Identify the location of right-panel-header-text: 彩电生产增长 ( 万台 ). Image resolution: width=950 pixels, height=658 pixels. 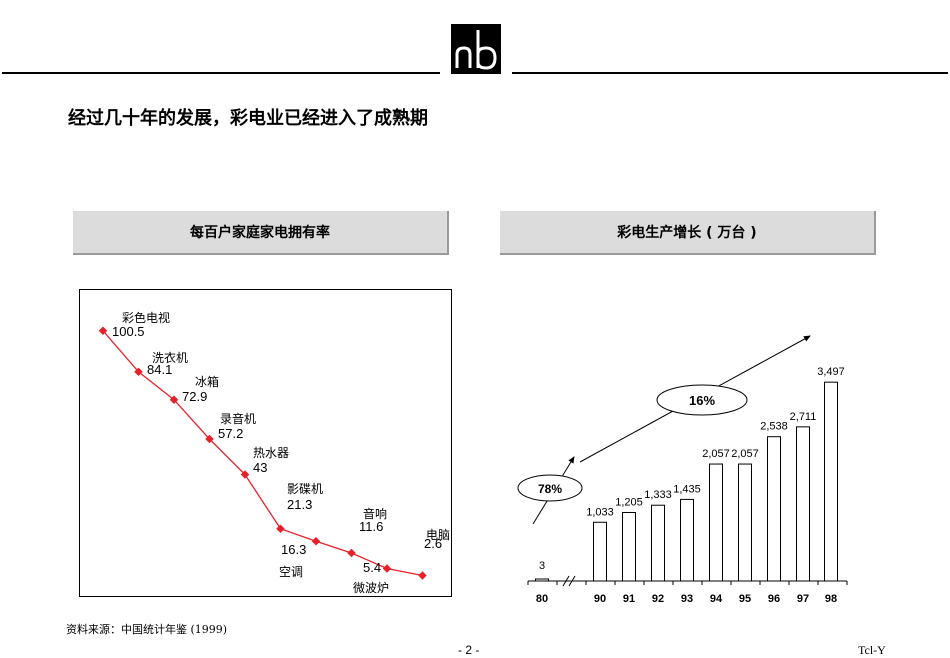
(687, 233).